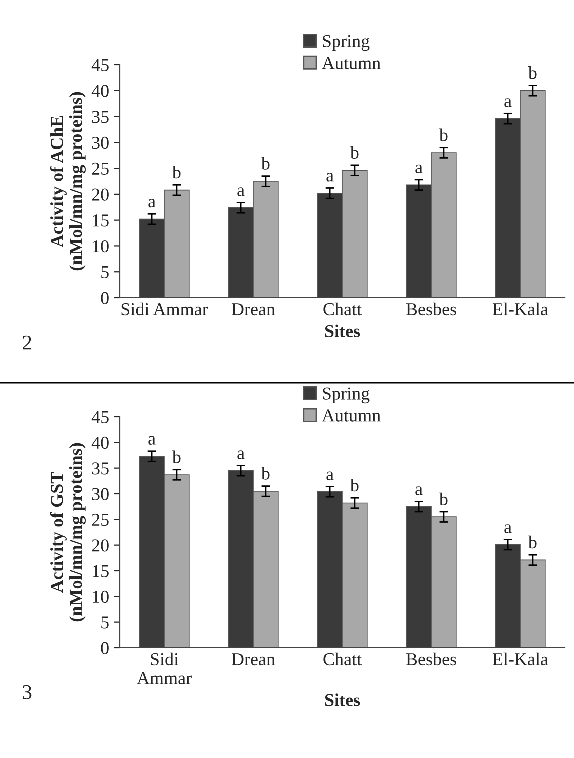 The width and height of the screenshot is (574, 758). What do you see at coordinates (27, 692) in the screenshot?
I see `text: 3` at bounding box center [27, 692].